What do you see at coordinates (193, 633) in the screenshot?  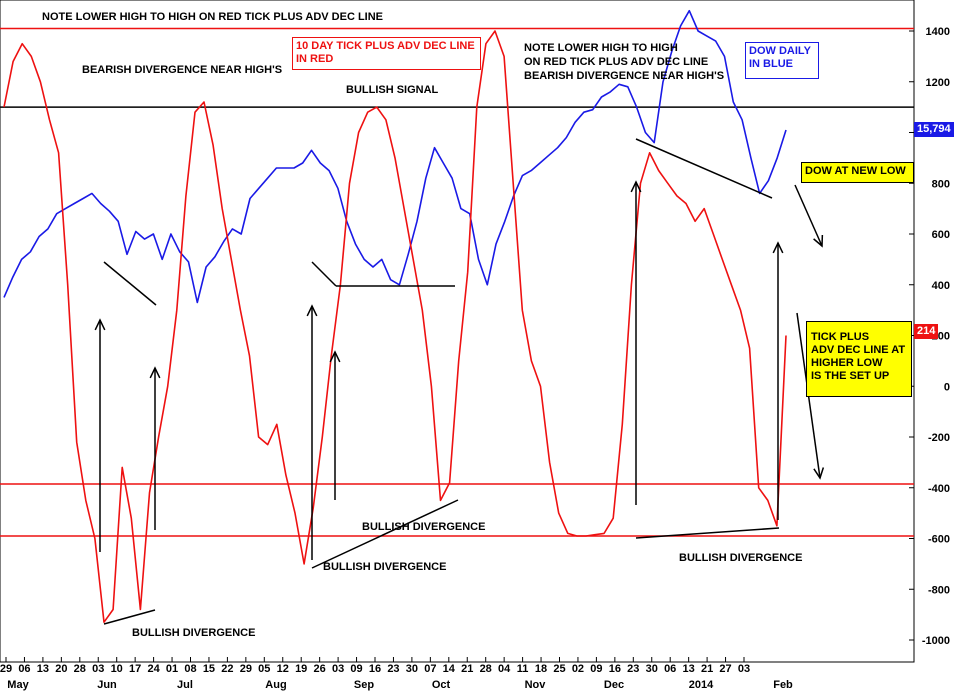 I see `bullish-divergence-jun: BULLISH DIVERGENCE` at bounding box center [193, 633].